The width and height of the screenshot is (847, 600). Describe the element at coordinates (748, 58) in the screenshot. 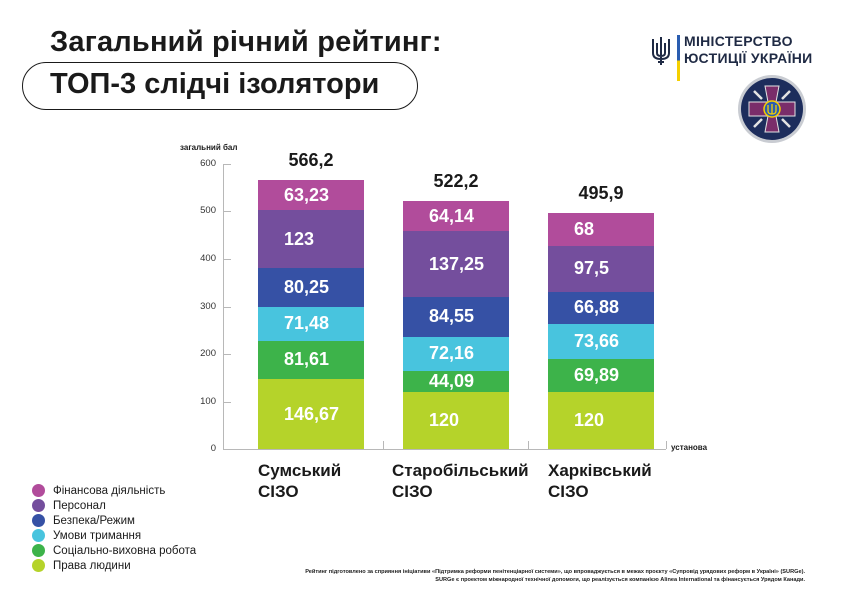

I see `ministry-line-2: ЮСТИЦІЇ УКРАЇНИ` at that location.